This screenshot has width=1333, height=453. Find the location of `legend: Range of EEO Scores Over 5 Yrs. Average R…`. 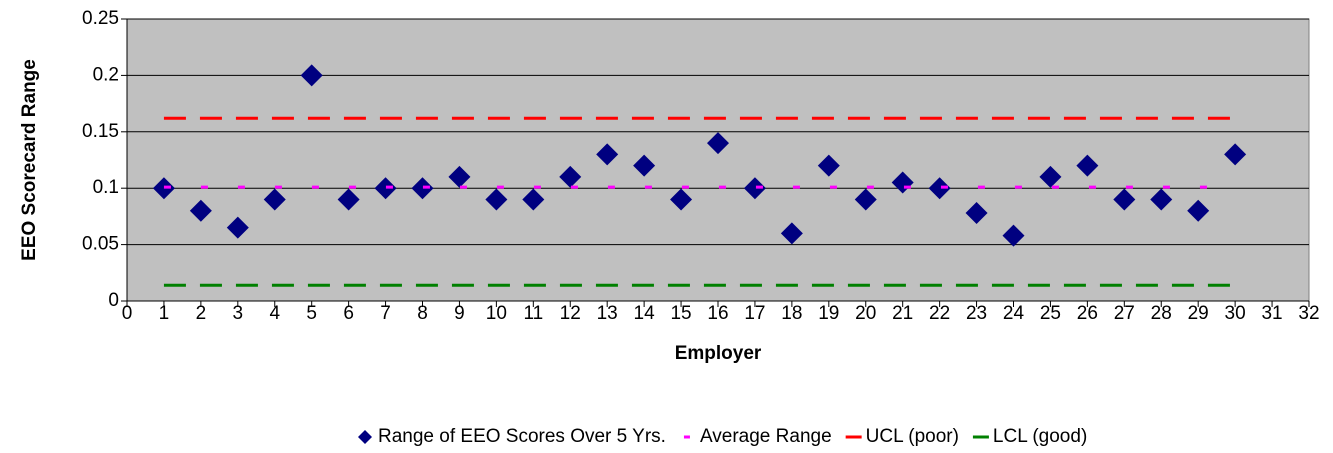

legend: Range of EEO Scores Over 5 Yrs. Average R… is located at coordinates (722, 436).